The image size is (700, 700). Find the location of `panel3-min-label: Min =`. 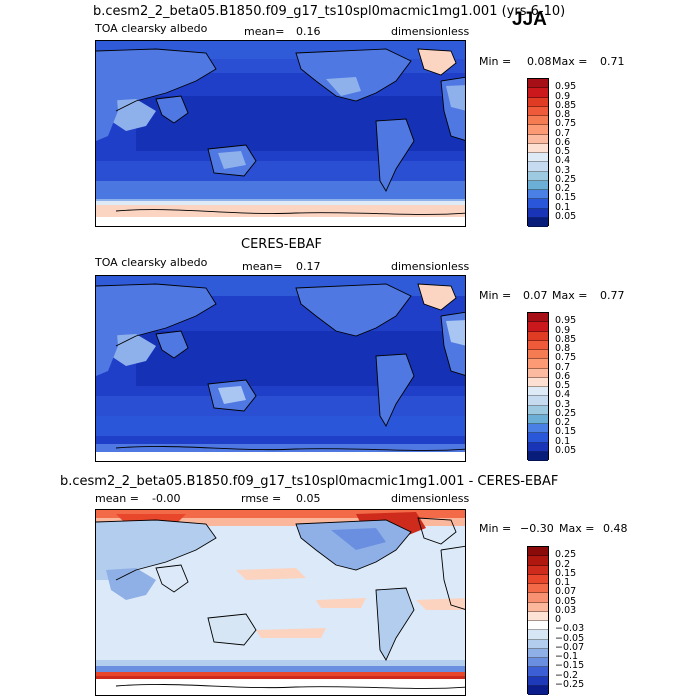

panel3-min-label: Min = is located at coordinates (495, 528).